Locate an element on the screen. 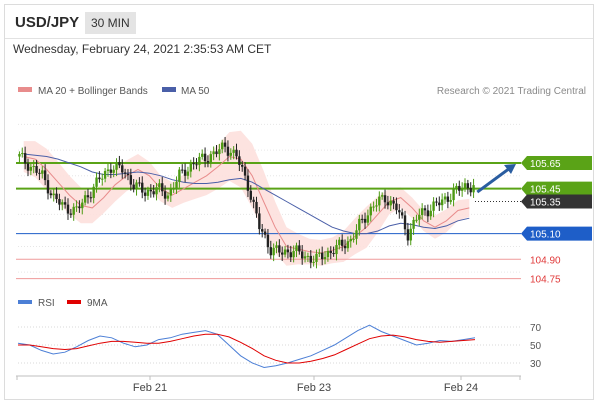 This screenshot has height=404, width=599. timeframe-badge: 30 MIN is located at coordinates (110, 23).